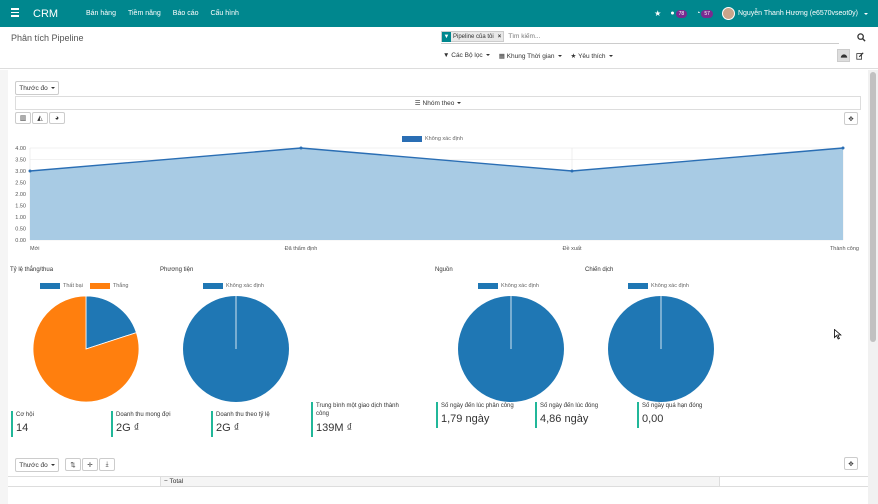 This screenshot has width=878, height=504. I want to click on download-button: ⤓, so click(107, 464).